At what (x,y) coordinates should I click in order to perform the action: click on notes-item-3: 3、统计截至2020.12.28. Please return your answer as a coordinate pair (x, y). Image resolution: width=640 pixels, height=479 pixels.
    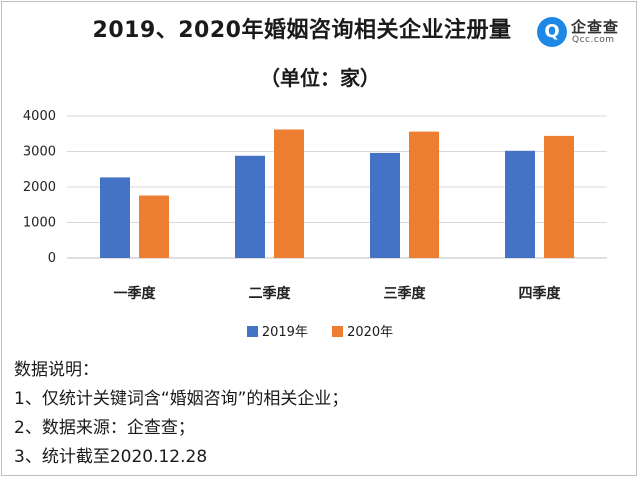
    Looking at the image, I should click on (111, 457).